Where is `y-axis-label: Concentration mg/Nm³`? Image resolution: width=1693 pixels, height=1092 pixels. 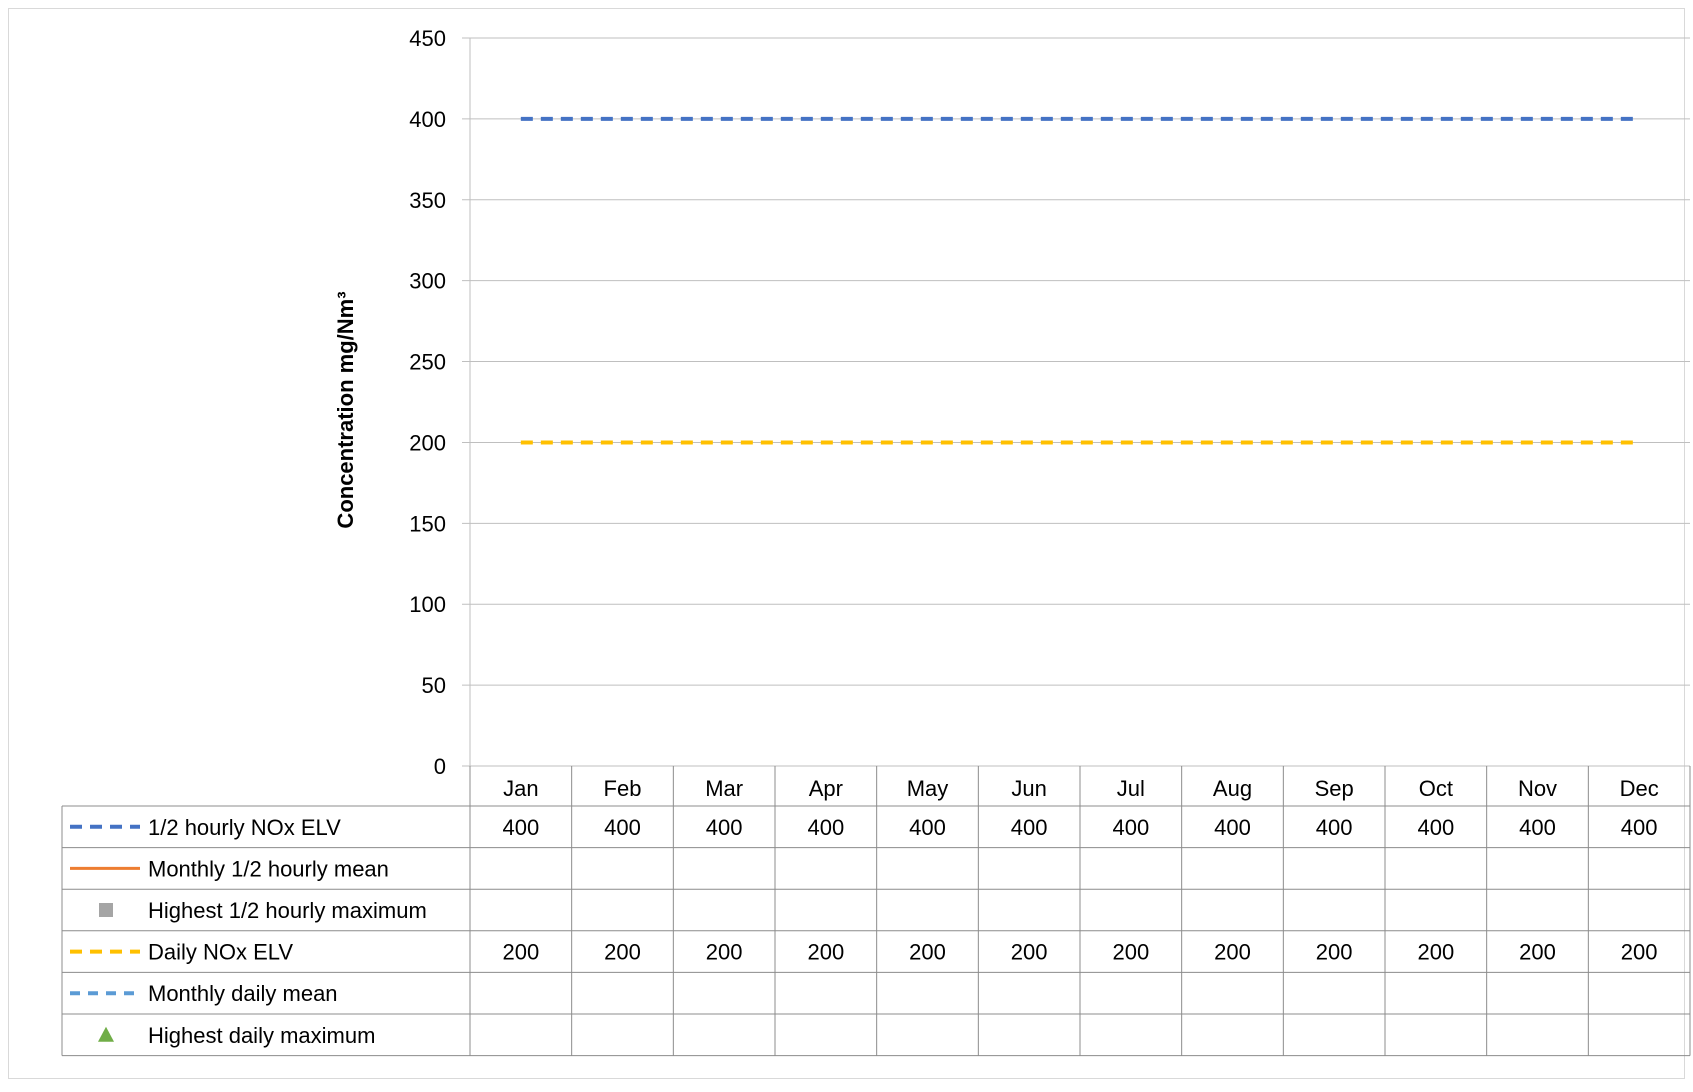
y-axis-label: Concentration mg/Nm³ is located at coordinates (345, 409).